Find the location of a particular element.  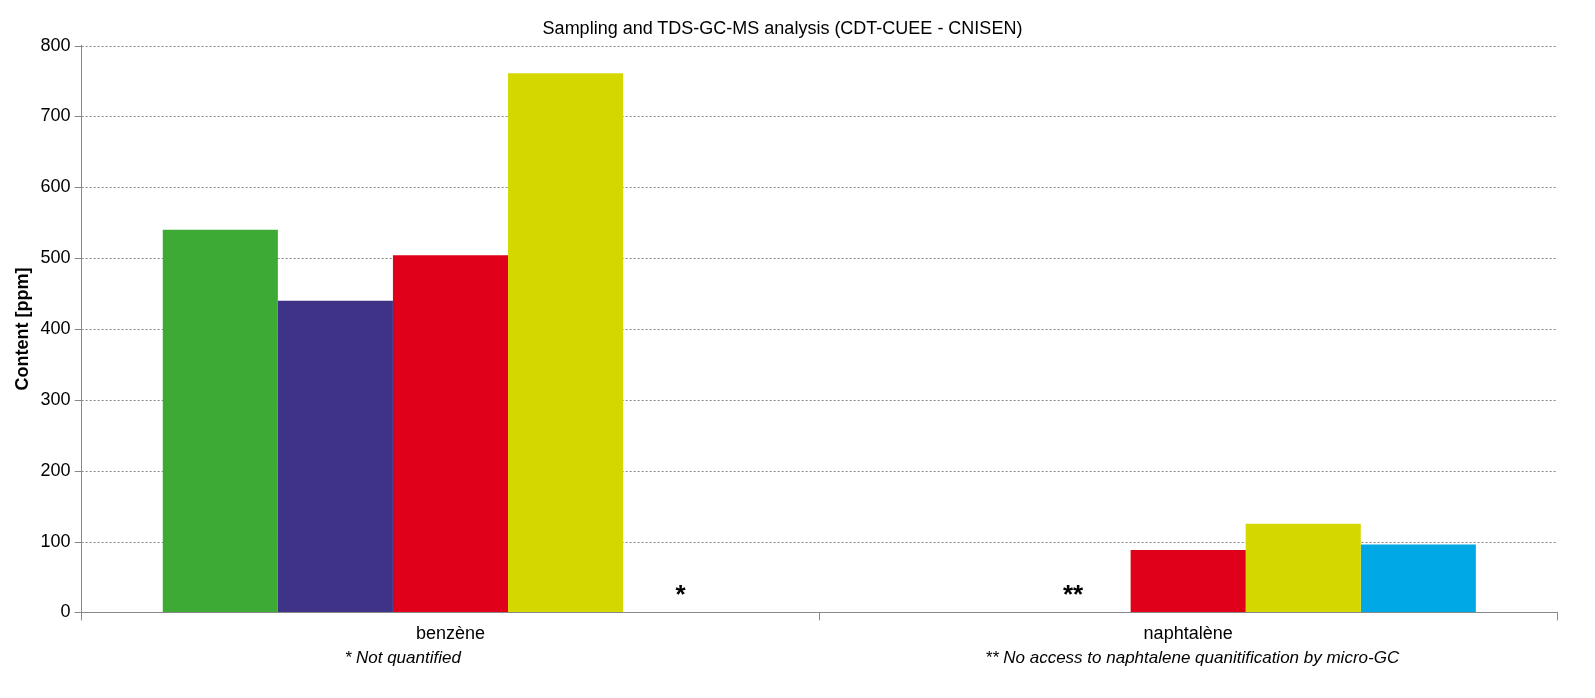

y-tick-label: 700 is located at coordinates (55, 115).